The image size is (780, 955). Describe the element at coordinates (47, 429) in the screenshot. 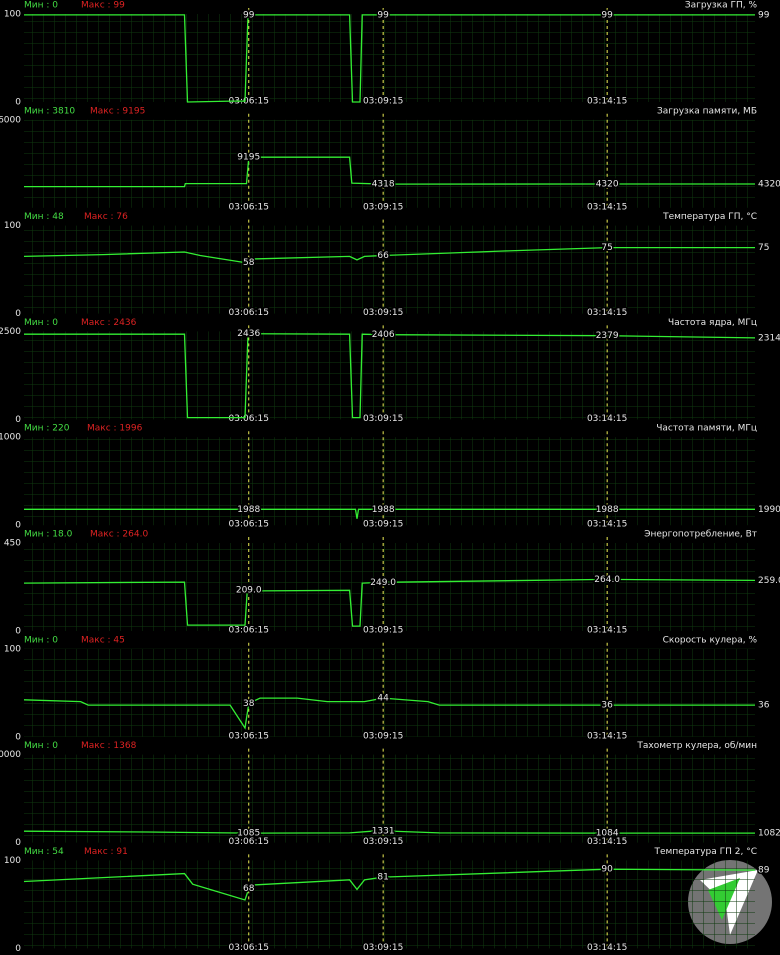

I see `min-label: Мин : 220` at that location.